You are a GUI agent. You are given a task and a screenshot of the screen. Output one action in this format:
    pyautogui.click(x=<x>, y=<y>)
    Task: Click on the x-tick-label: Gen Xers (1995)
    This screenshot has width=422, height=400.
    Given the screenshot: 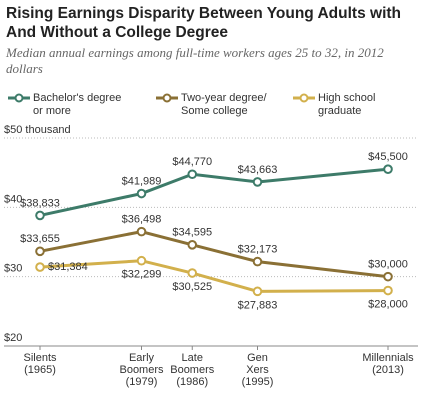 What is the action you would take?
    pyautogui.click(x=258, y=370)
    